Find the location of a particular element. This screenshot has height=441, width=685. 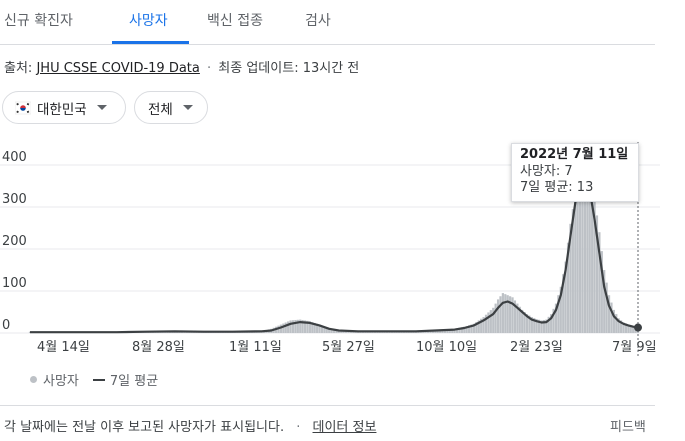

x-tick-label: 1월 11일 is located at coordinates (255, 347).